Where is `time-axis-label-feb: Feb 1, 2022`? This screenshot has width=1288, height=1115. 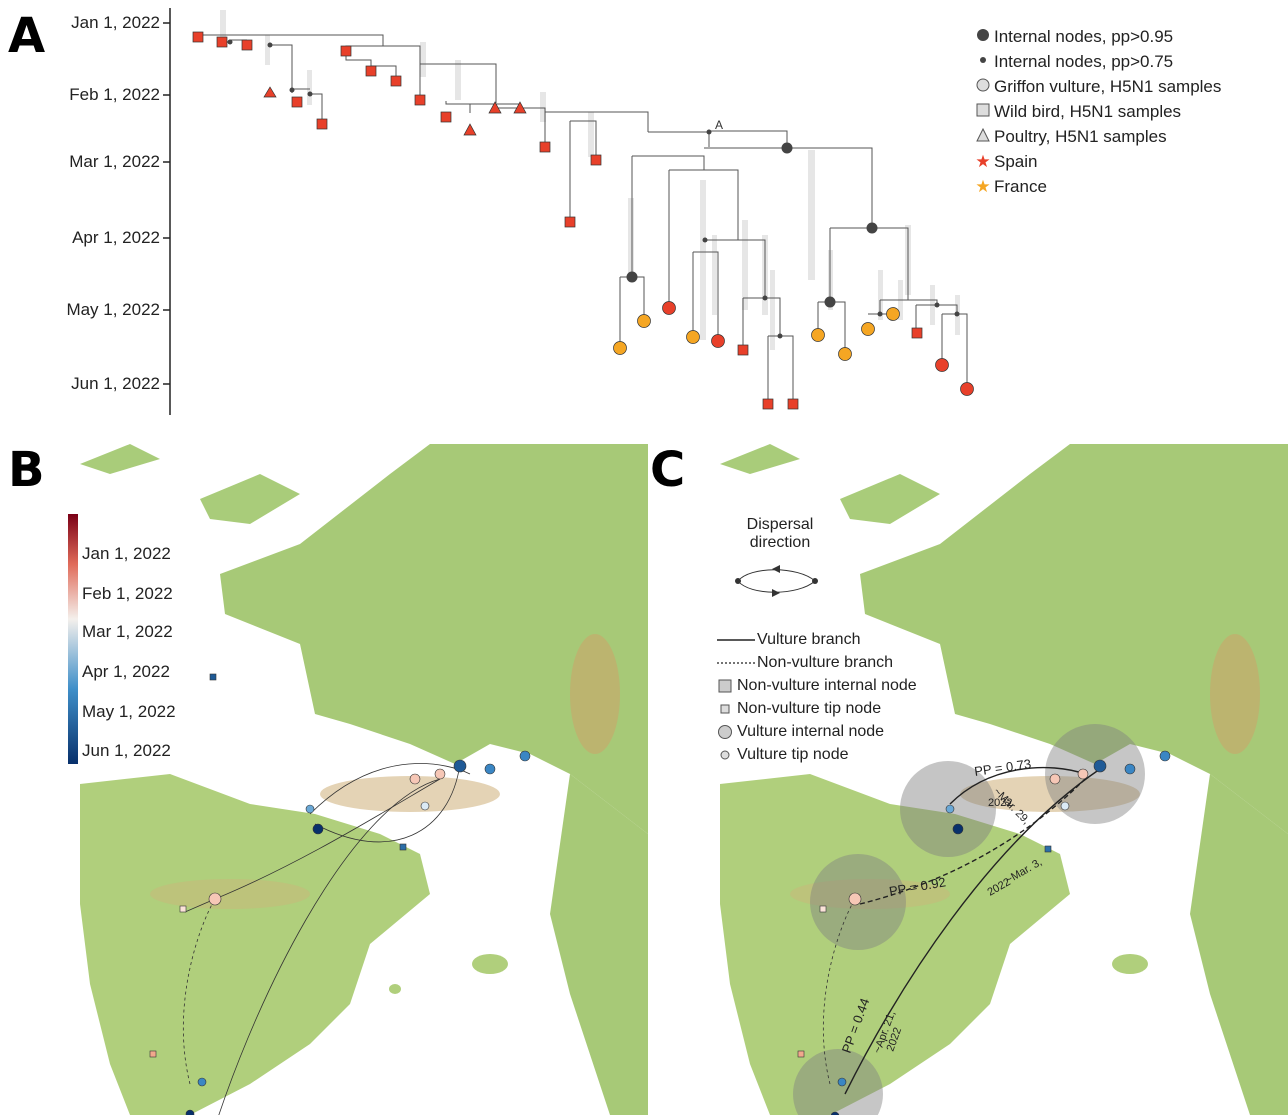 time-axis-label-feb: Feb 1, 2022 is located at coordinates (114, 94).